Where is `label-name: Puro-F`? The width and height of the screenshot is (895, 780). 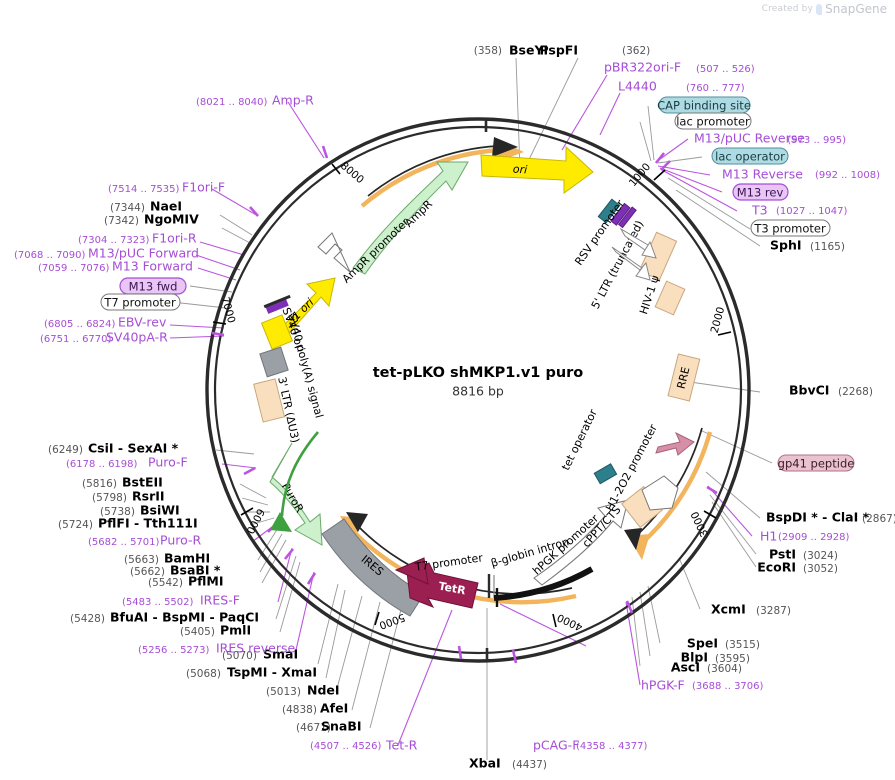 label-name: Puro-F is located at coordinates (168, 462).